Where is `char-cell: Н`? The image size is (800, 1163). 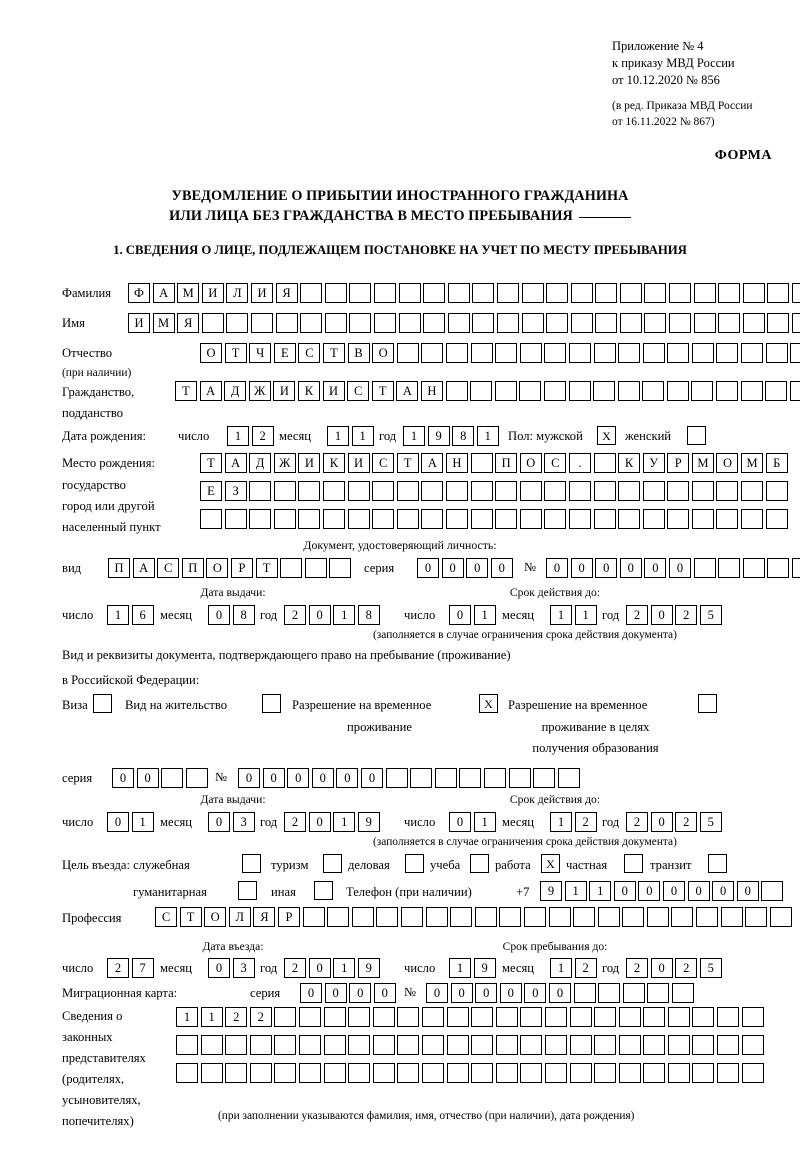 char-cell: Н is located at coordinates (431, 391).